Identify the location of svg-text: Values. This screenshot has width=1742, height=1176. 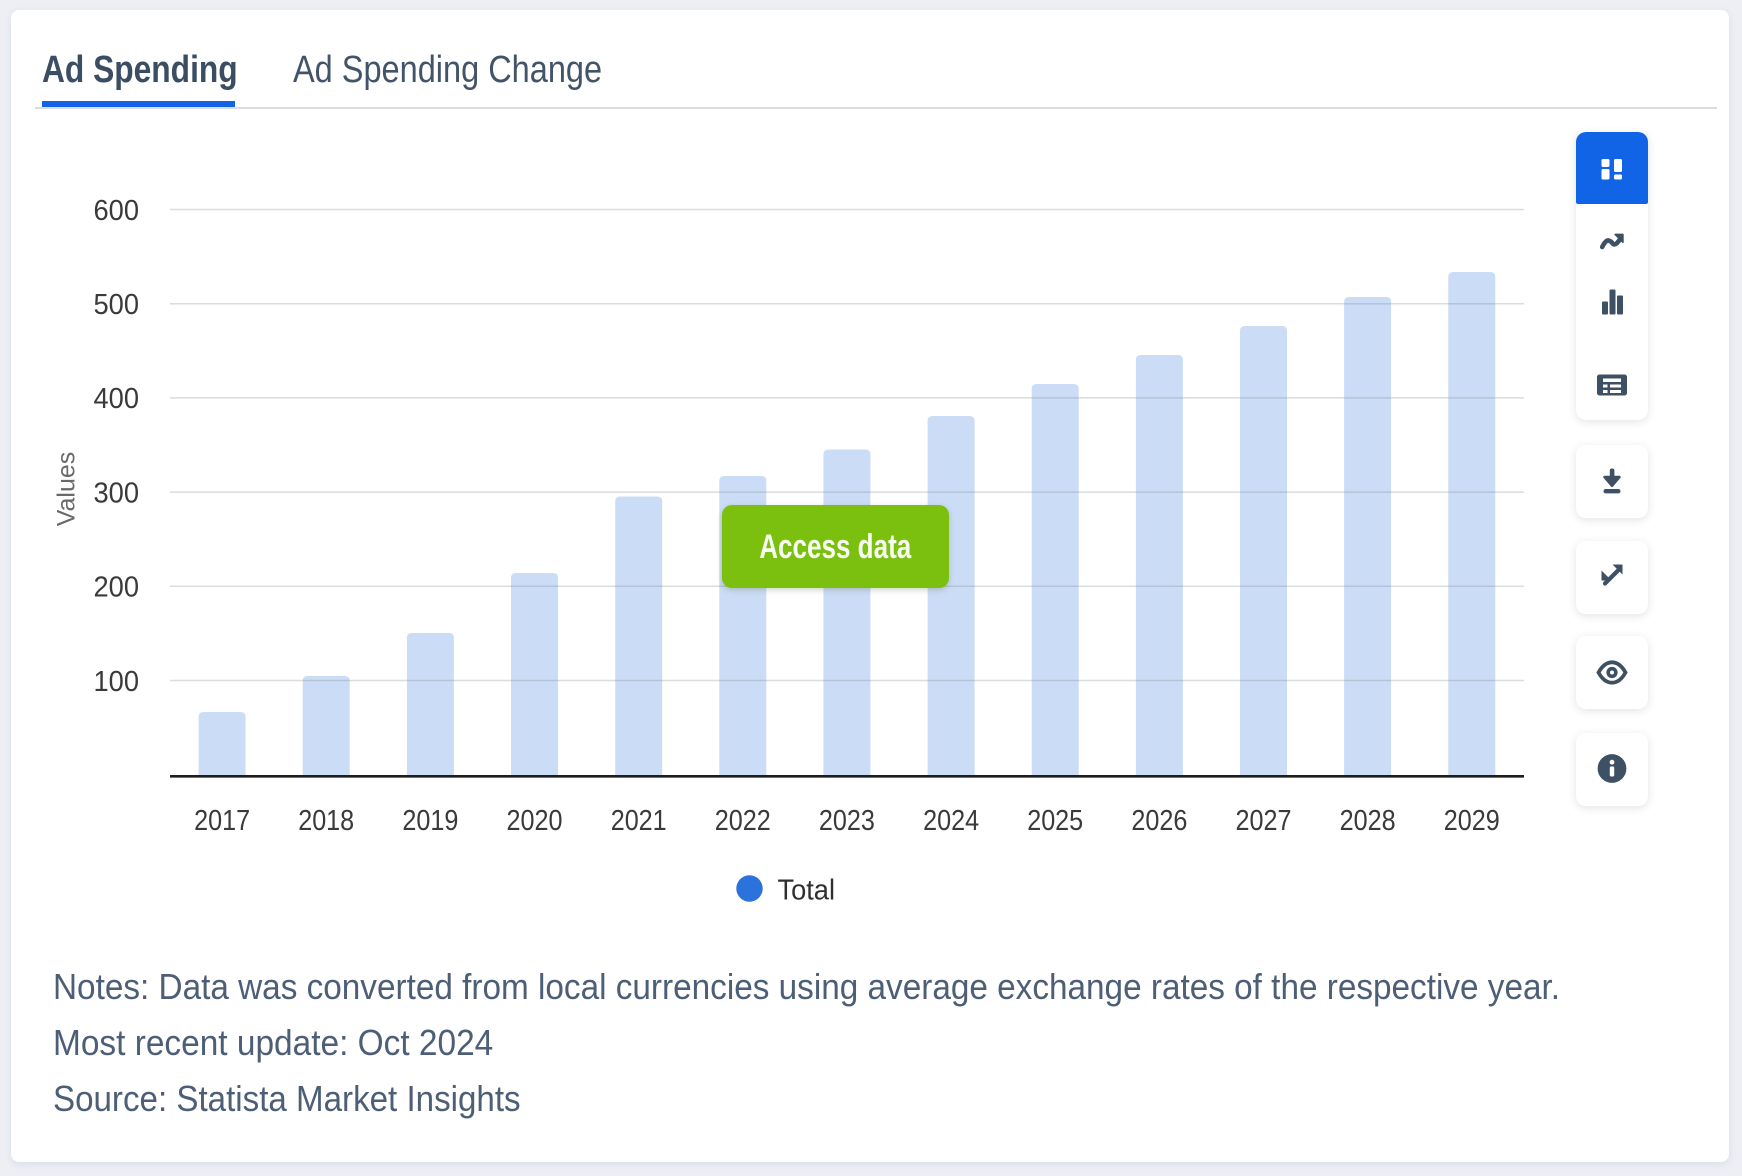
(67, 489).